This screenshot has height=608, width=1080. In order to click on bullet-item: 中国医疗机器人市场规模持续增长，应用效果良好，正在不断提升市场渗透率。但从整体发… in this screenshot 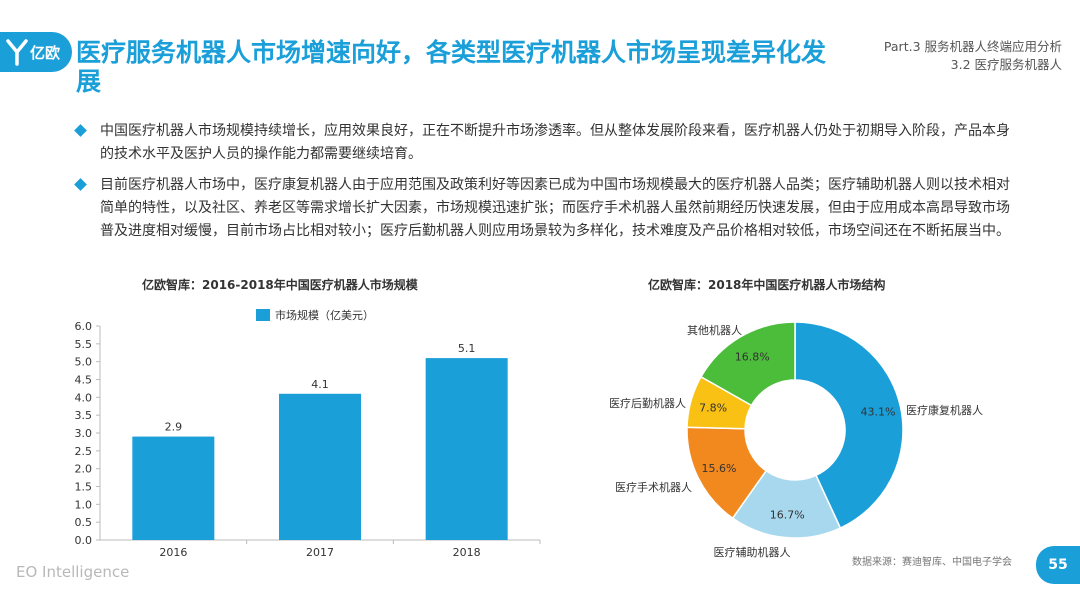, I will do `click(544, 143)`.